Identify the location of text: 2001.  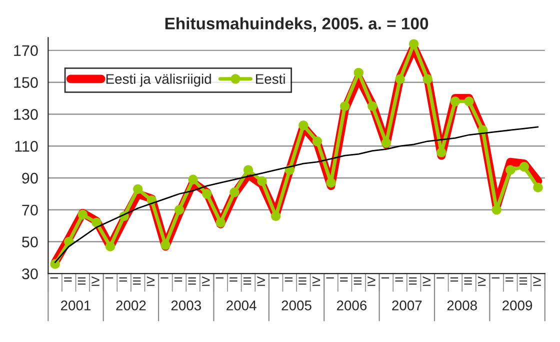
(76, 305).